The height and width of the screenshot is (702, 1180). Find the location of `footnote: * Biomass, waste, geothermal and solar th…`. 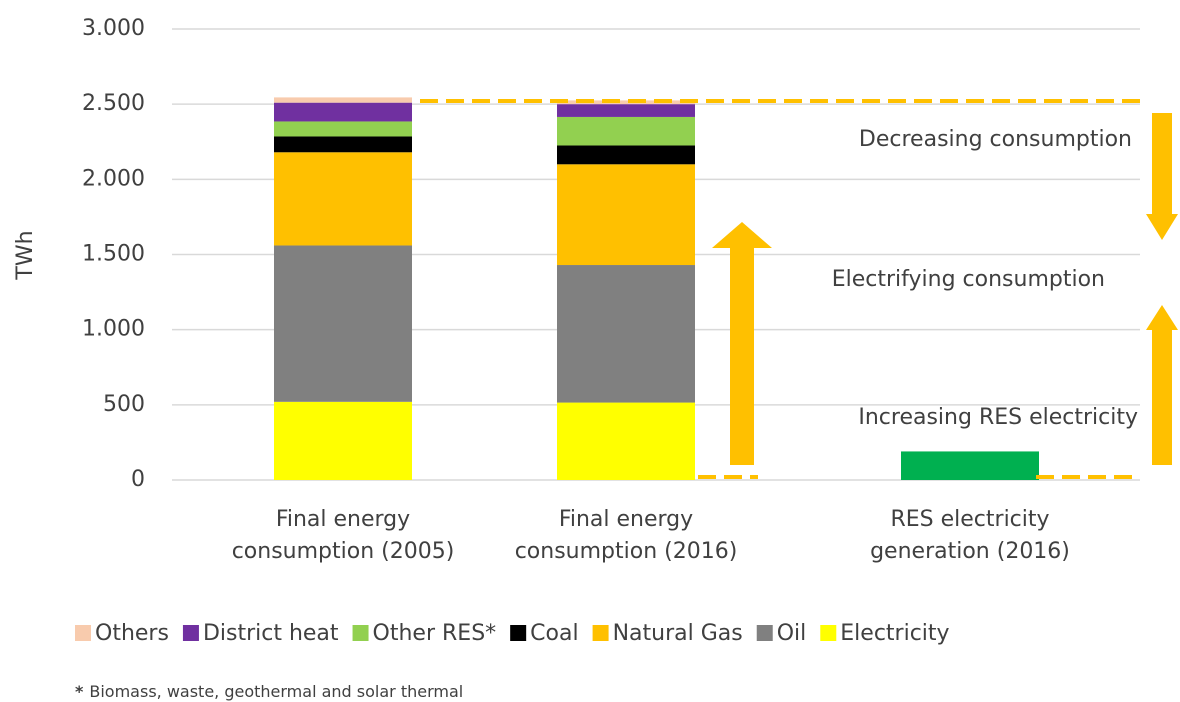

footnote: * Biomass, waste, geothermal and solar th… is located at coordinates (269, 691).